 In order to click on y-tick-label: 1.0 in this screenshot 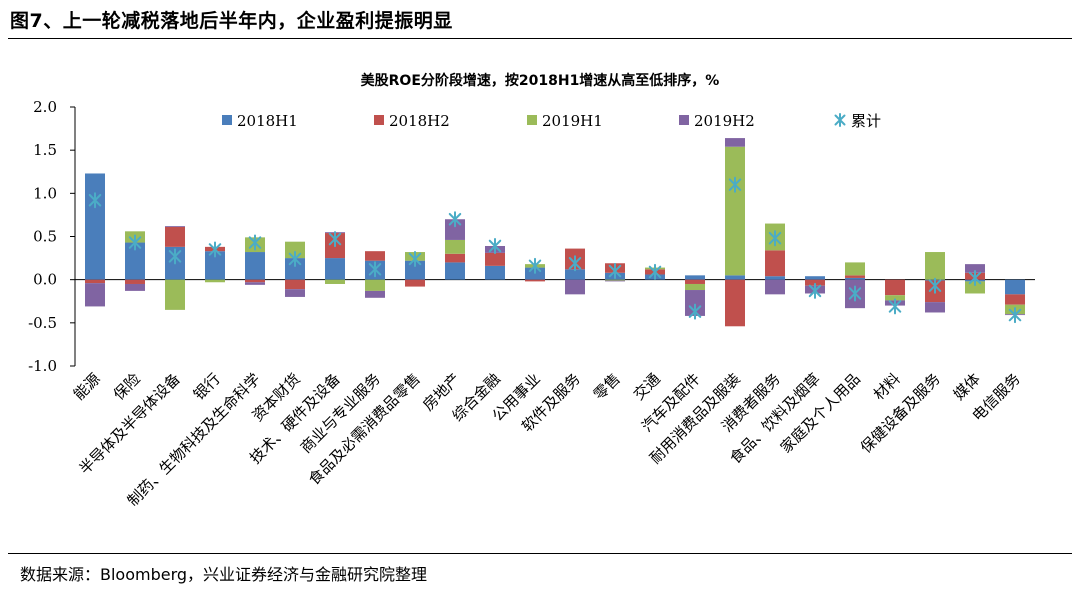, I will do `click(45, 193)`.